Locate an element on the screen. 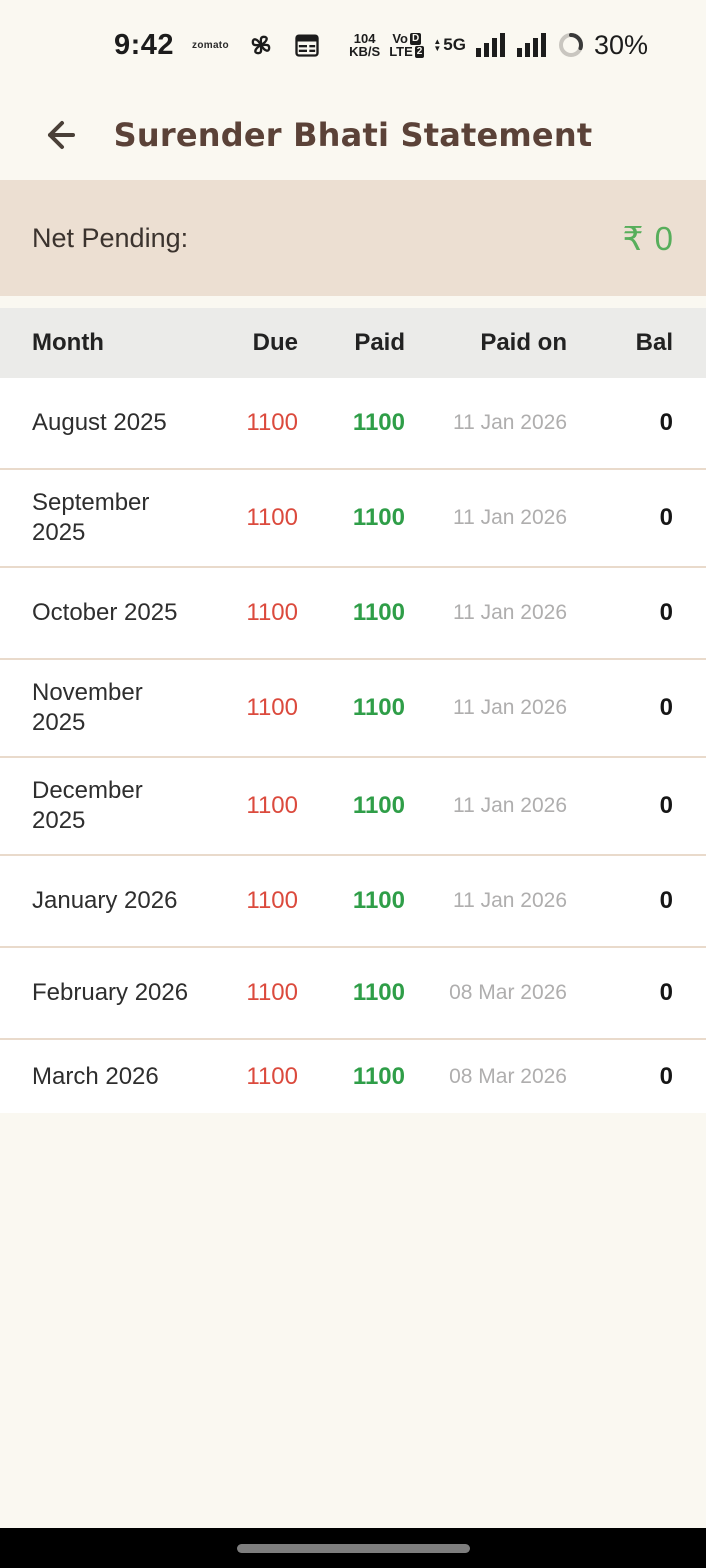  signal-bars-icon-sim2 is located at coordinates (532, 45).